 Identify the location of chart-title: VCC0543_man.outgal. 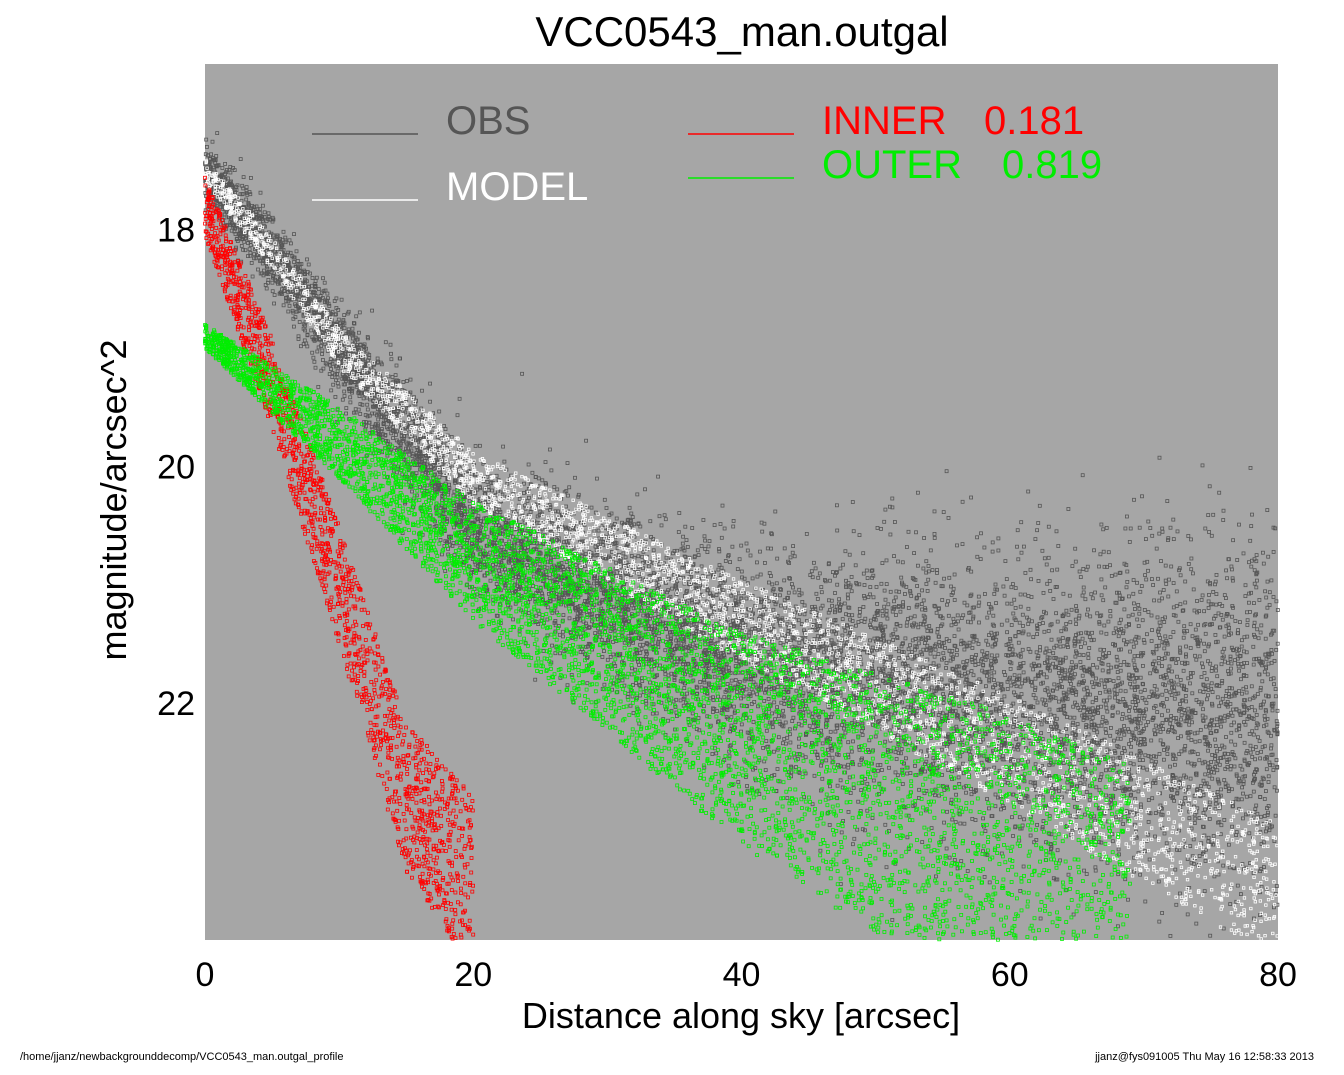
(741, 31).